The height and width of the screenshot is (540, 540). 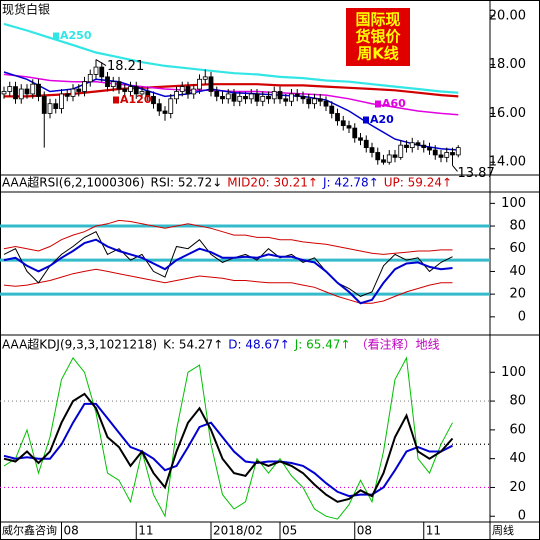 What do you see at coordinates (382, 119) in the screenshot?
I see `legend-label: A20` at bounding box center [382, 119].